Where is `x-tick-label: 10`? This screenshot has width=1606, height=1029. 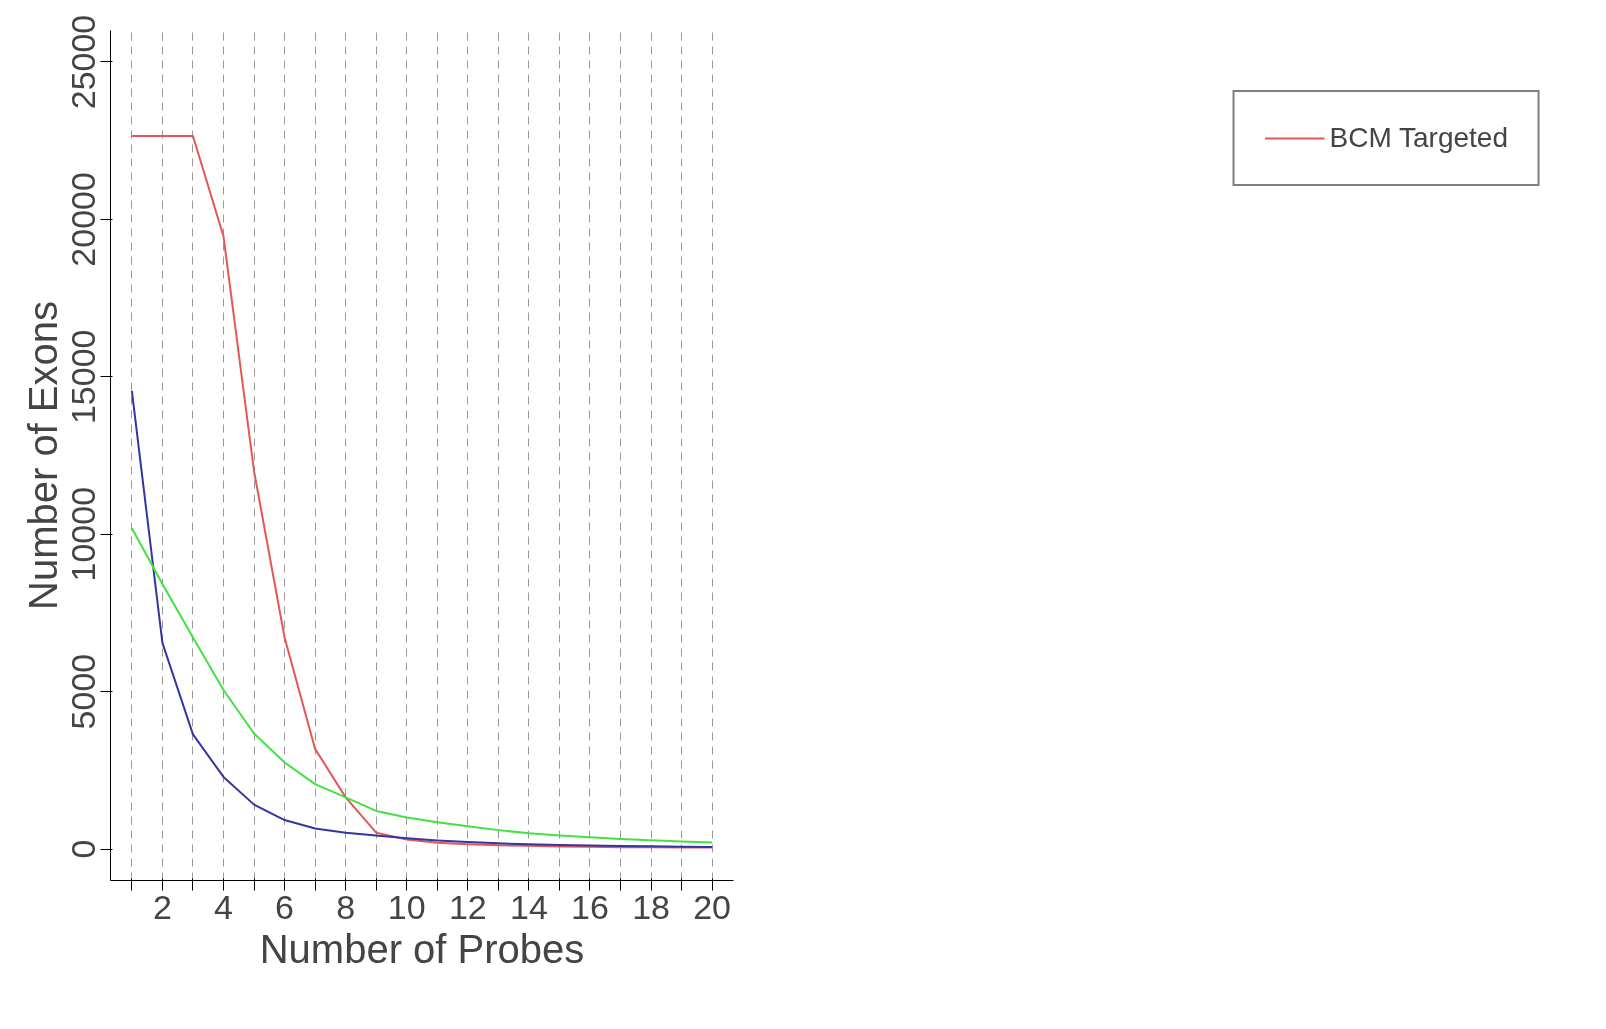 x-tick-label: 10 is located at coordinates (406, 906).